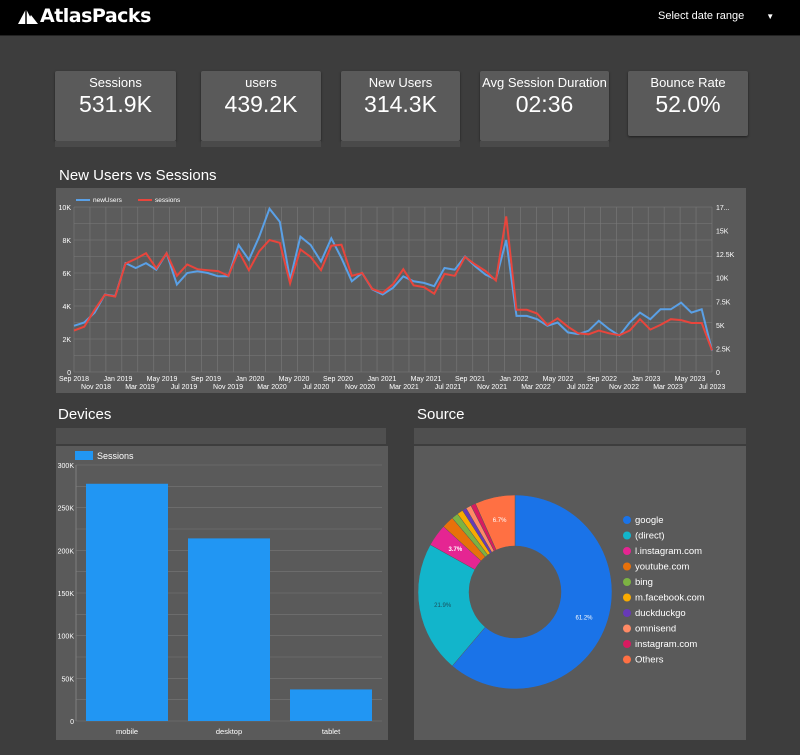 The image size is (800, 755). What do you see at coordinates (584, 618) in the screenshot?
I see `slice-label: 61.2%` at bounding box center [584, 618].